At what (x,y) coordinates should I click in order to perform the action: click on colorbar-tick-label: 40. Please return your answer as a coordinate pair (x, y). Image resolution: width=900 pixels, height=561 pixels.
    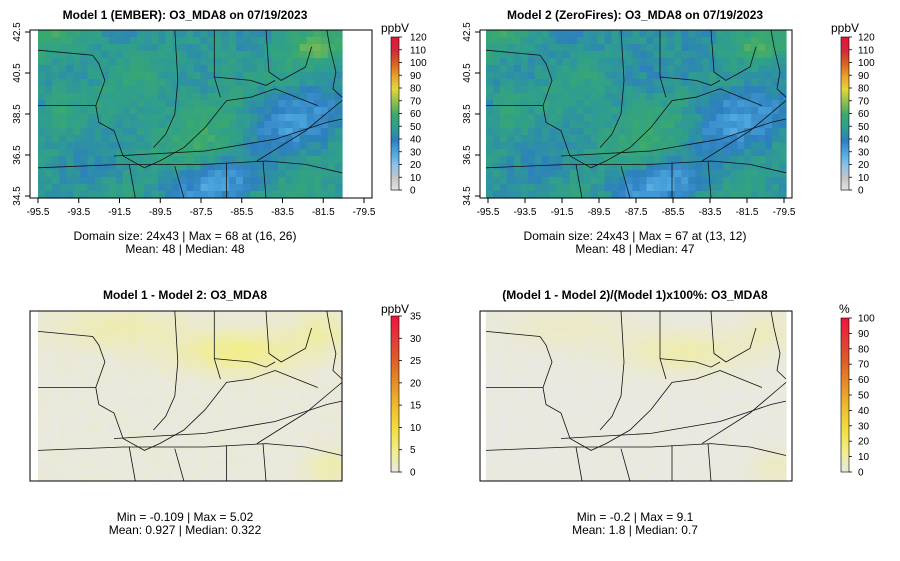
    Looking at the image, I should click on (864, 411).